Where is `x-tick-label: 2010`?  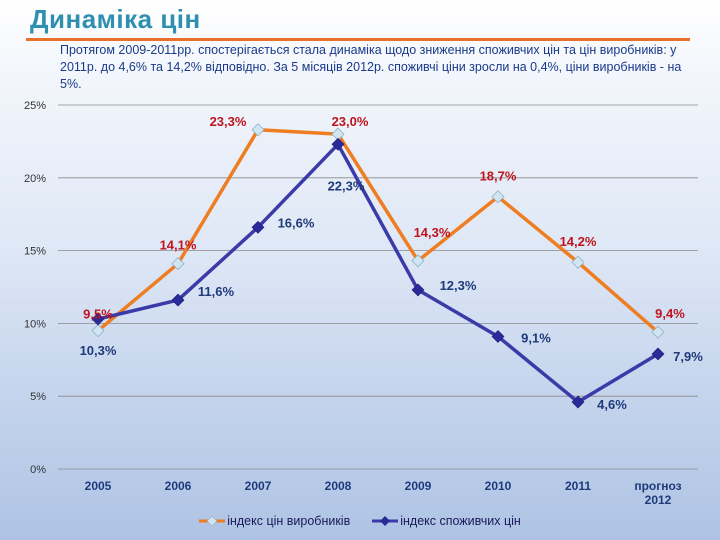 x-tick-label: 2010 is located at coordinates (498, 486).